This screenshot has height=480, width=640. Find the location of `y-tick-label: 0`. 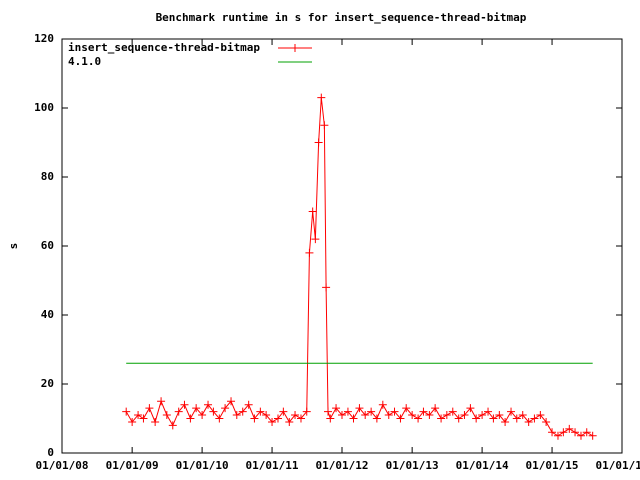

y-tick-label: 0 is located at coordinates (50, 452).